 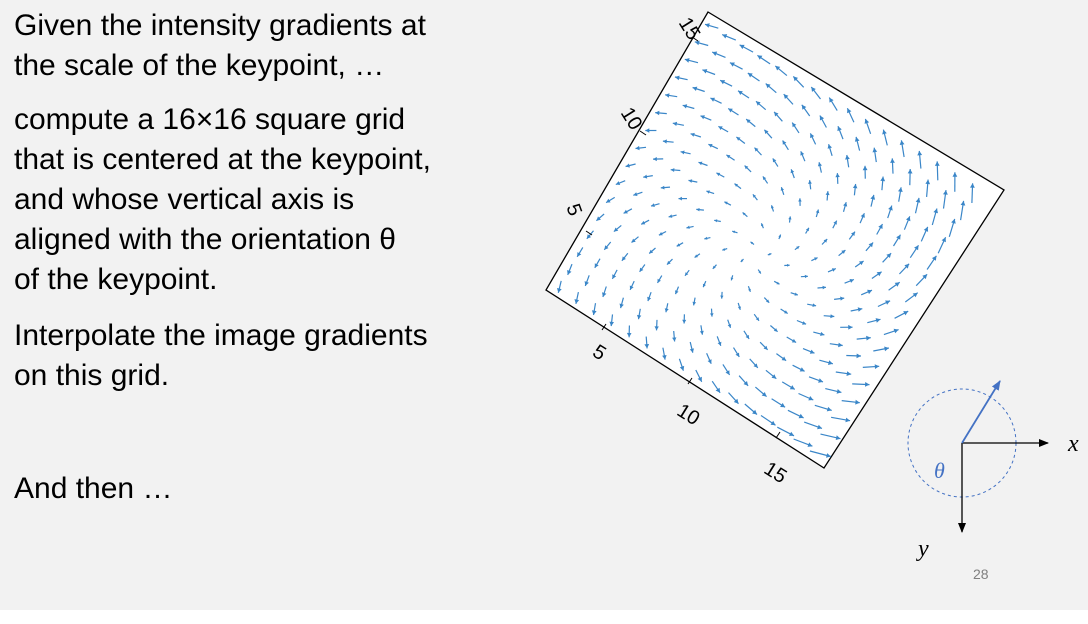 I want to click on text-line: Given the intensity gradients at, so click(x=220, y=25).